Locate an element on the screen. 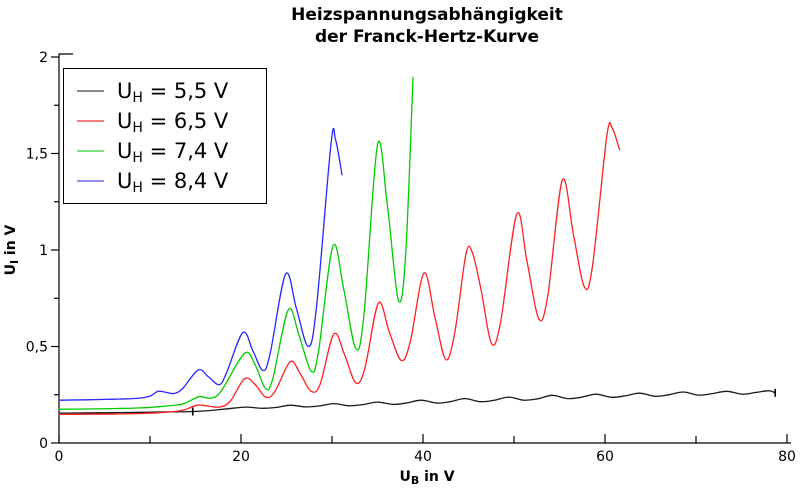  x-tick-label: 20 is located at coordinates (241, 457).